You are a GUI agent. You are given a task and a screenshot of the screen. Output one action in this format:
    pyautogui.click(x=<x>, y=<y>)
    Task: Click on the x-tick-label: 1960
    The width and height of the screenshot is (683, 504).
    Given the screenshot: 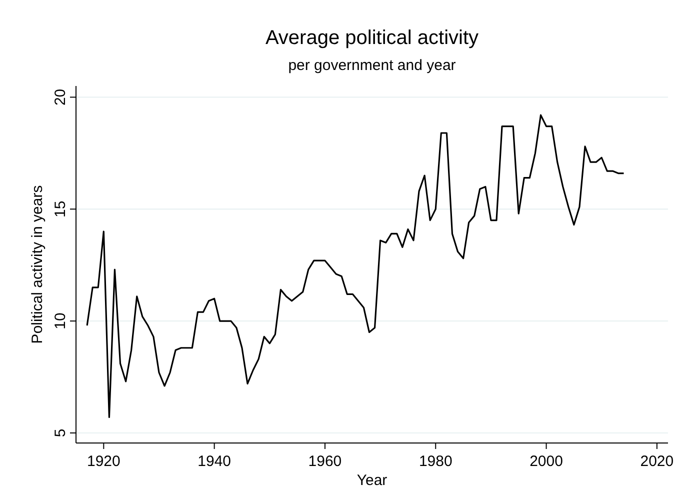 What is the action you would take?
    pyautogui.click(x=325, y=461)
    